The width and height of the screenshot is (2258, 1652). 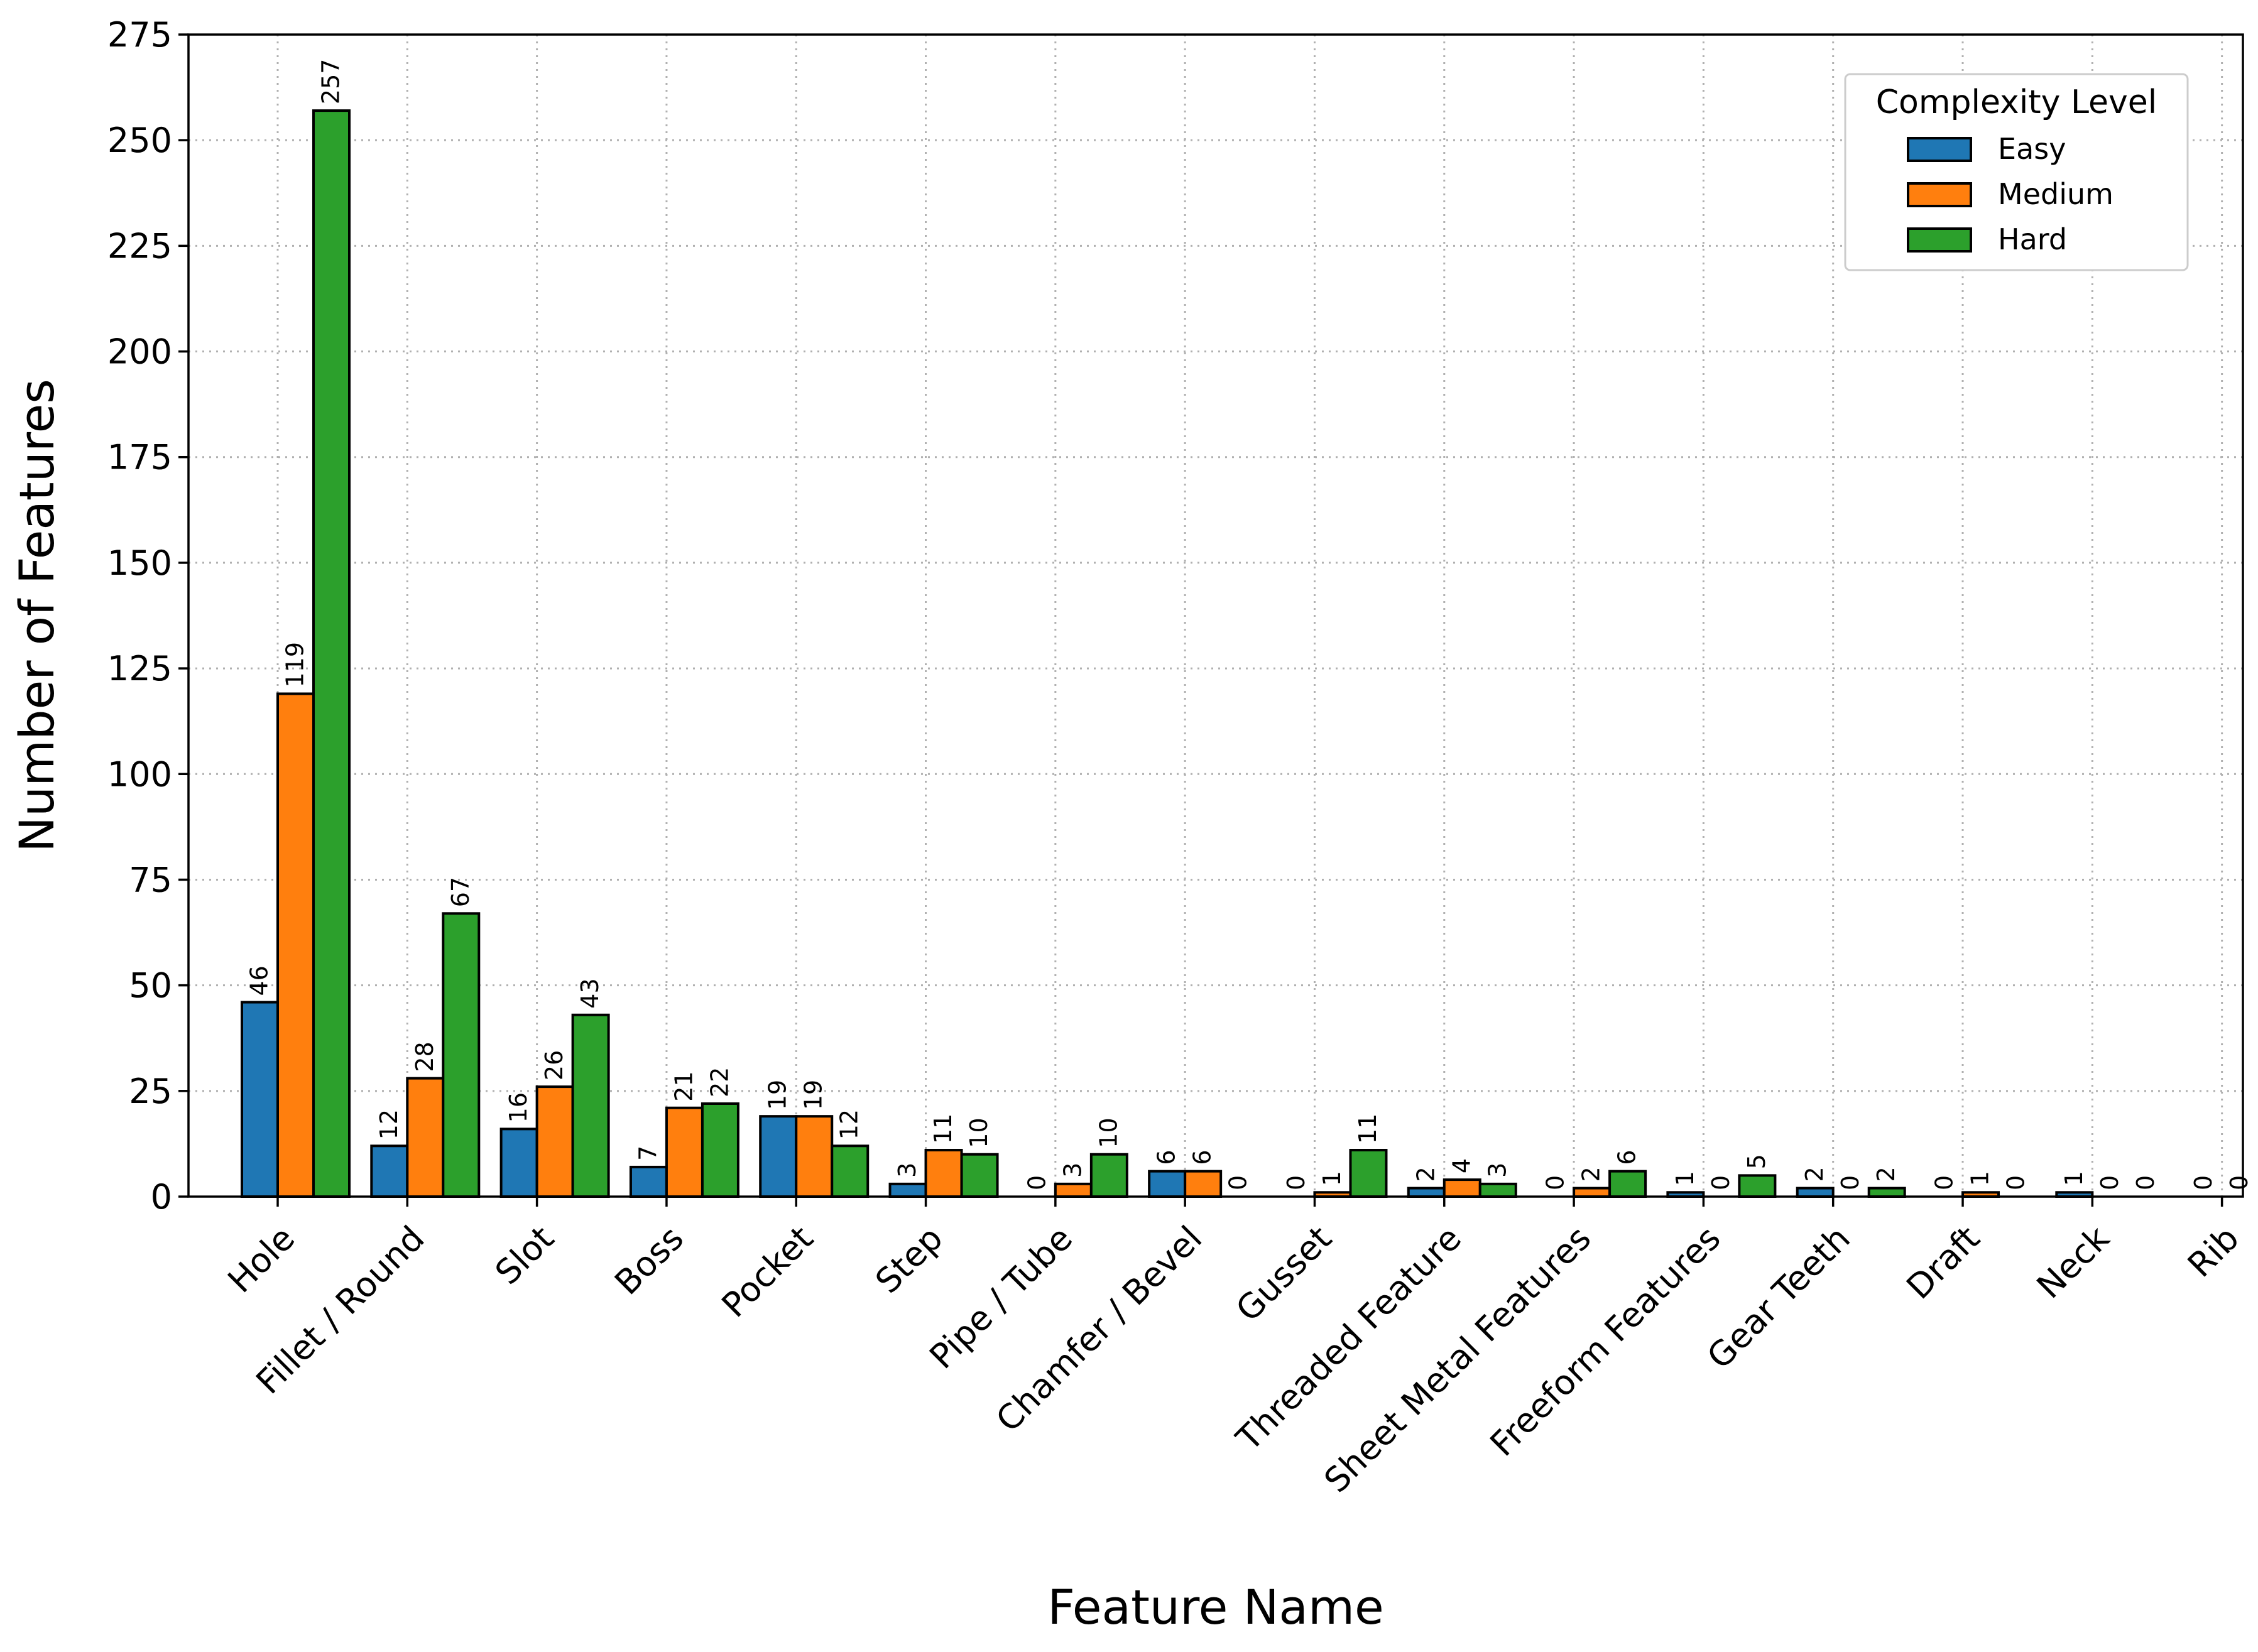 I want to click on bar-value-label: 21, so click(x=684, y=1086).